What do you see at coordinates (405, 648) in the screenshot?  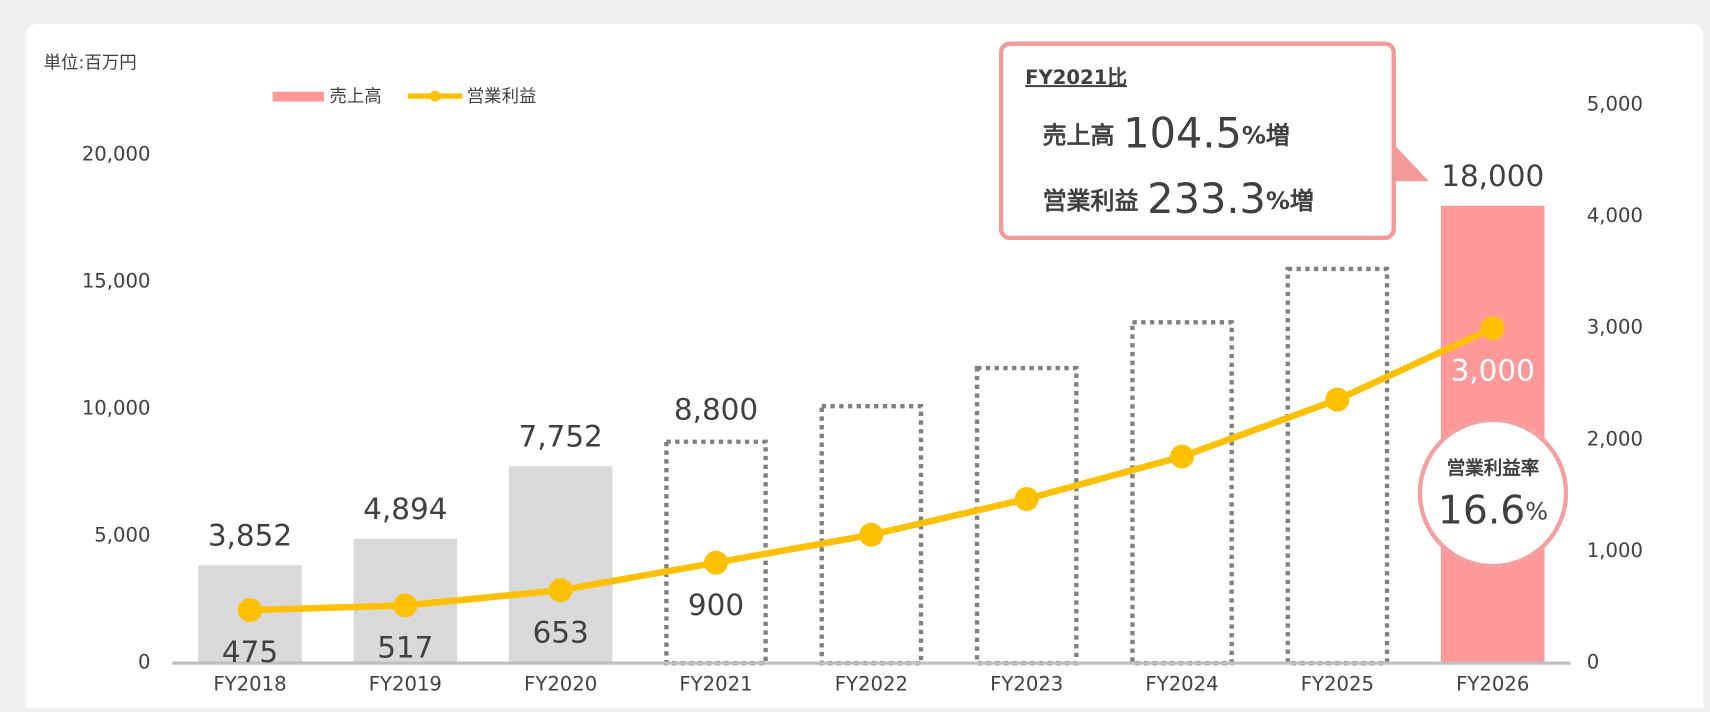 I see `line-value-label: 517` at bounding box center [405, 648].